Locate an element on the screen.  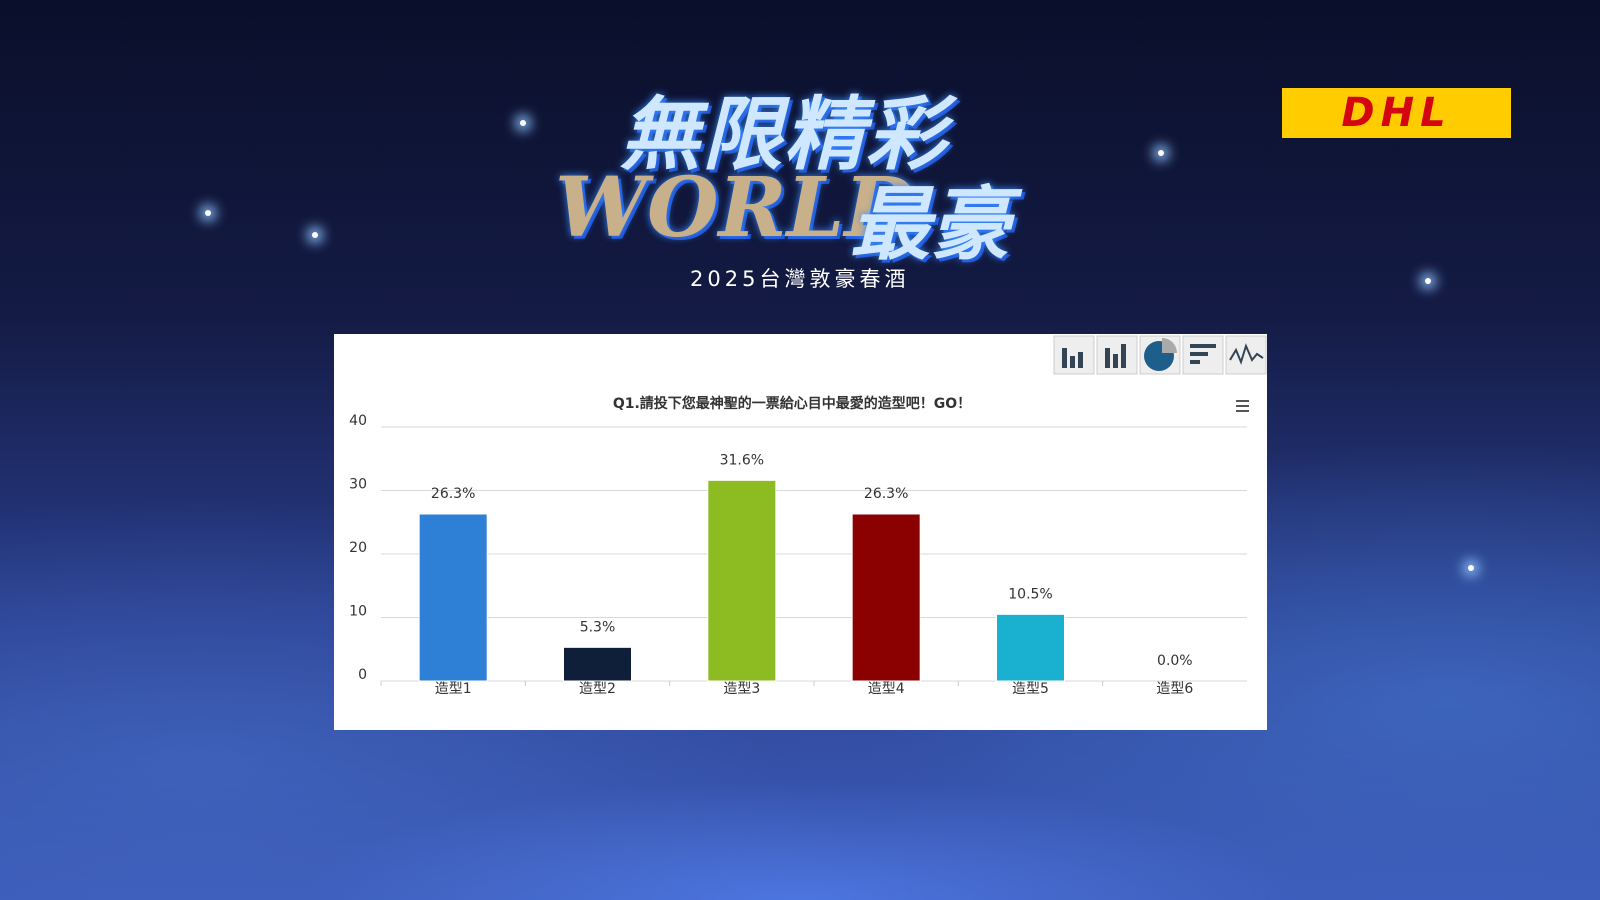
menu-button is located at coordinates (1243, 406).